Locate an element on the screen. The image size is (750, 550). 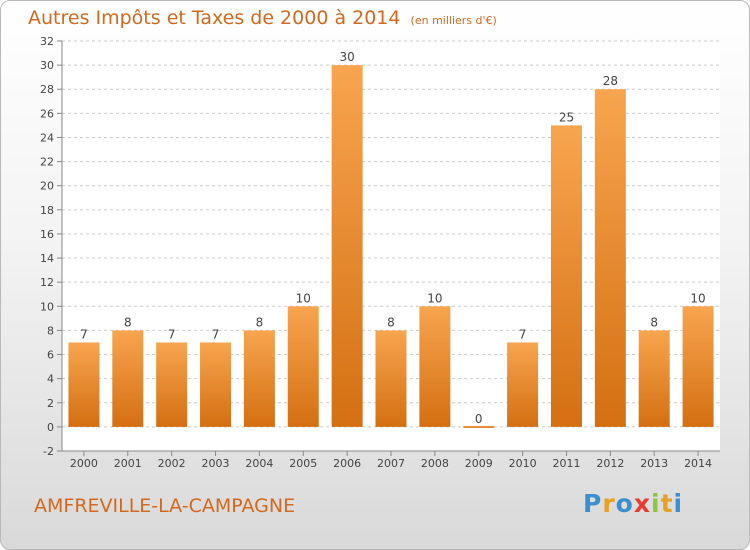
data-label-2014: 10 is located at coordinates (697, 298).